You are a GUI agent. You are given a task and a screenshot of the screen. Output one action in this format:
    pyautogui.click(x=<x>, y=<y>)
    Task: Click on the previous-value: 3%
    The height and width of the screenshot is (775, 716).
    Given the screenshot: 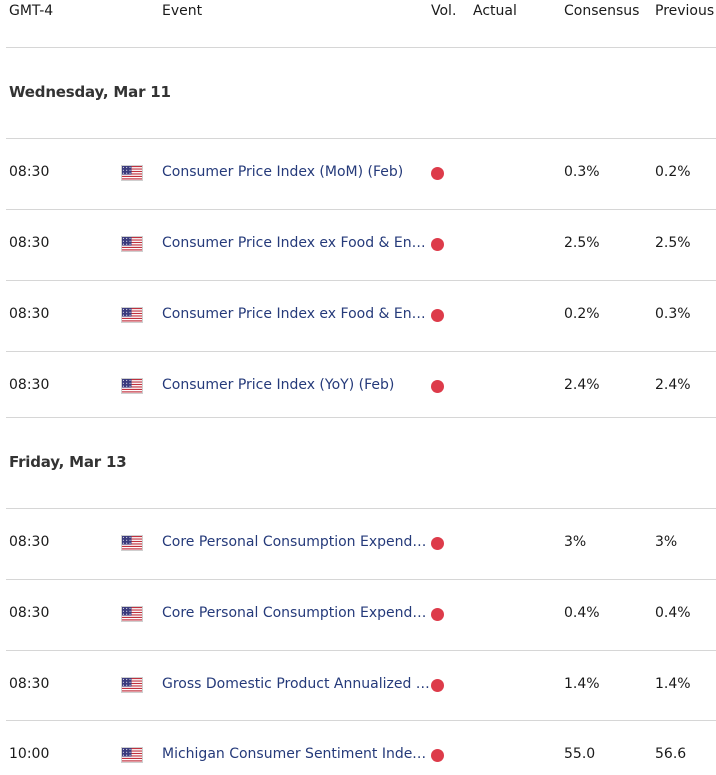 What is the action you would take?
    pyautogui.click(x=666, y=542)
    